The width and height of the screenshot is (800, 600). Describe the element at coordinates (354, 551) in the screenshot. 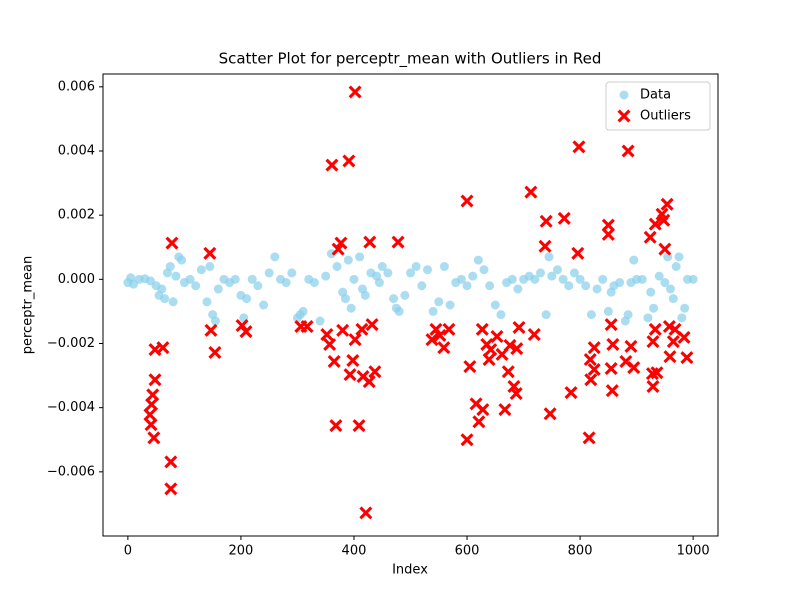

I see `x-tick-label: 400` at that location.